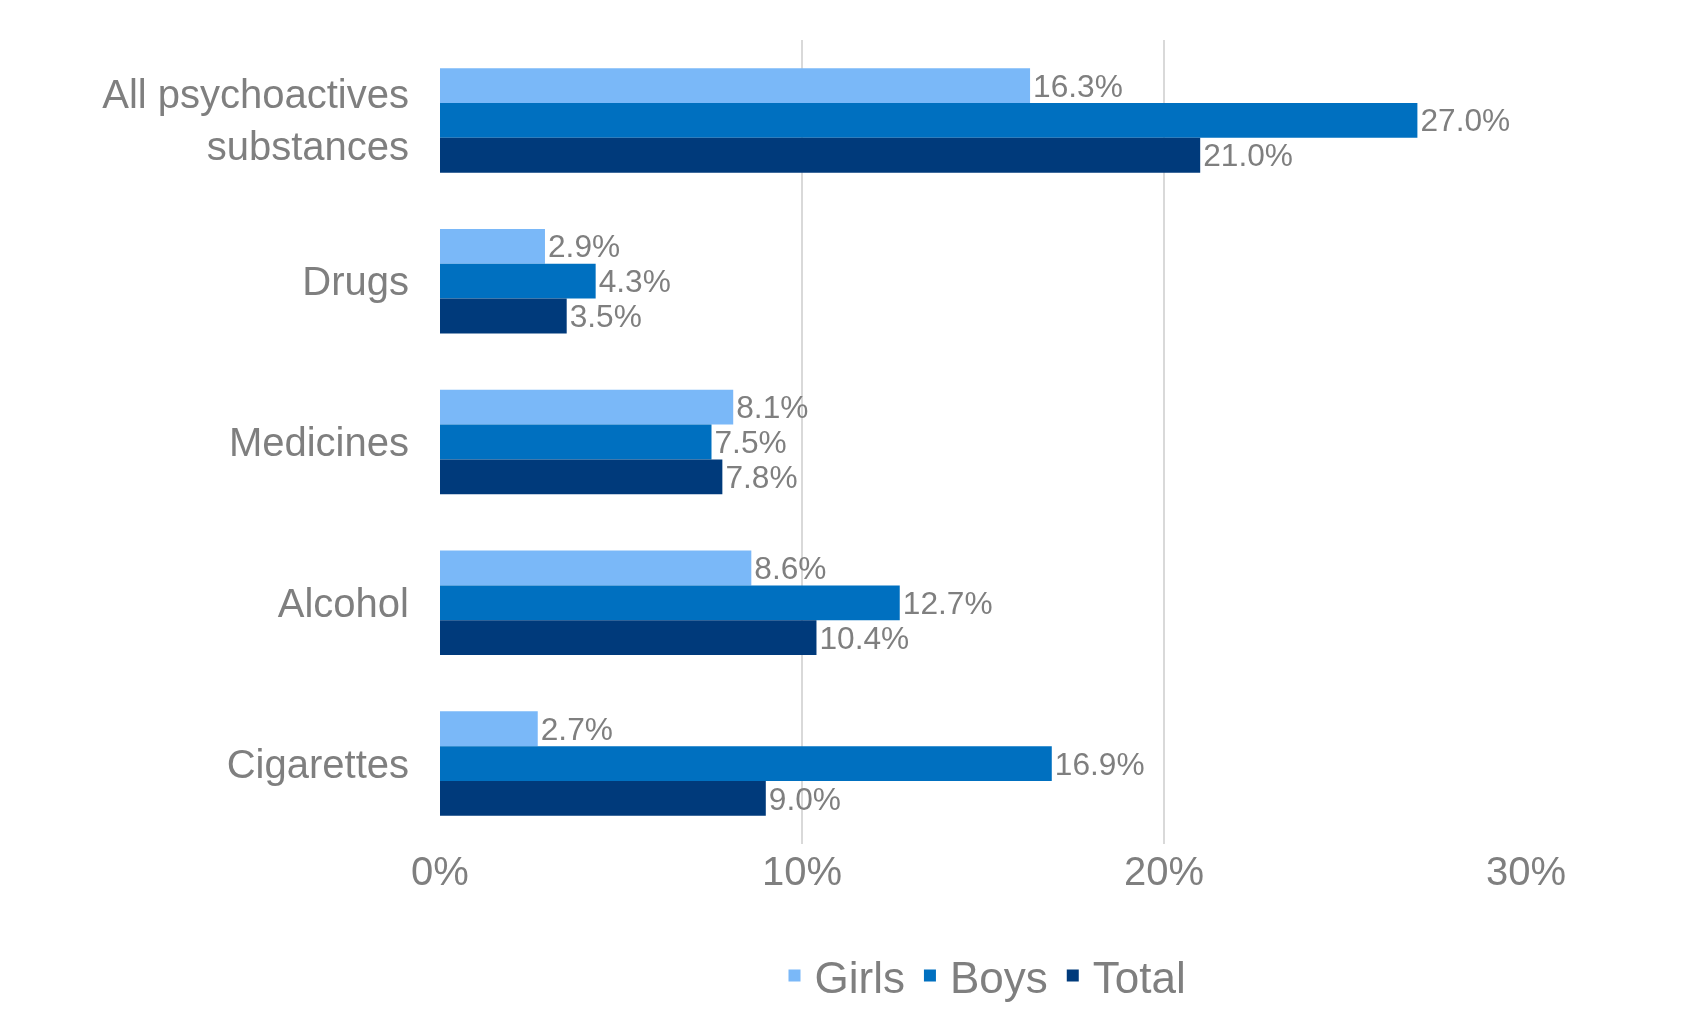 This screenshot has height=1034, width=1696. I want to click on legend-label: Total, so click(1139, 977).